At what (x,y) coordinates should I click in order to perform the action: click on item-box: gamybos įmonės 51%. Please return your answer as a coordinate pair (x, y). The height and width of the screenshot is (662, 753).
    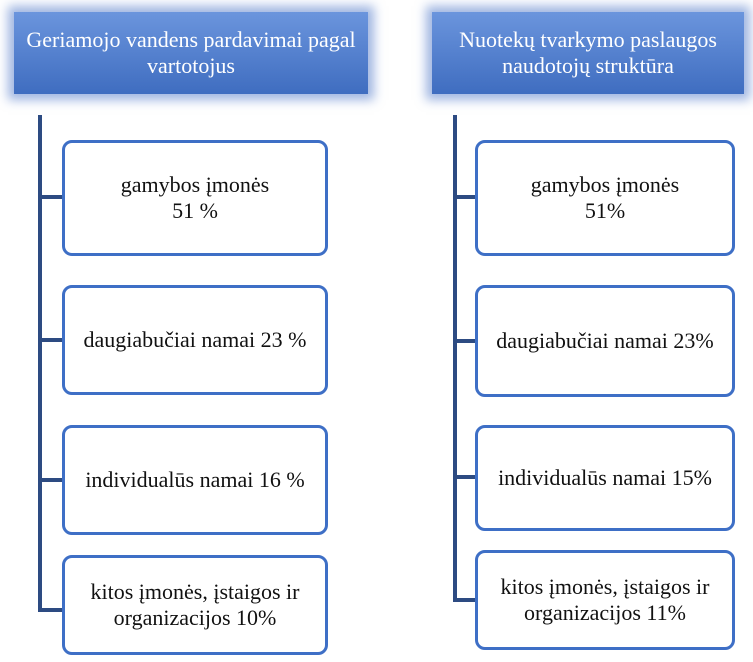
    Looking at the image, I should click on (605, 198).